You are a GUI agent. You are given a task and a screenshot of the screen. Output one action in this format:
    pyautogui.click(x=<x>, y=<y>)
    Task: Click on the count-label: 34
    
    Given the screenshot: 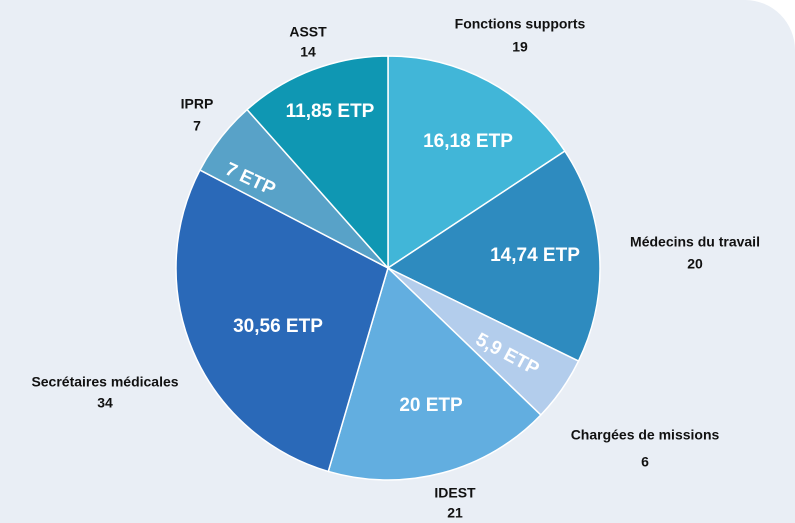 What is the action you would take?
    pyautogui.click(x=105, y=403)
    